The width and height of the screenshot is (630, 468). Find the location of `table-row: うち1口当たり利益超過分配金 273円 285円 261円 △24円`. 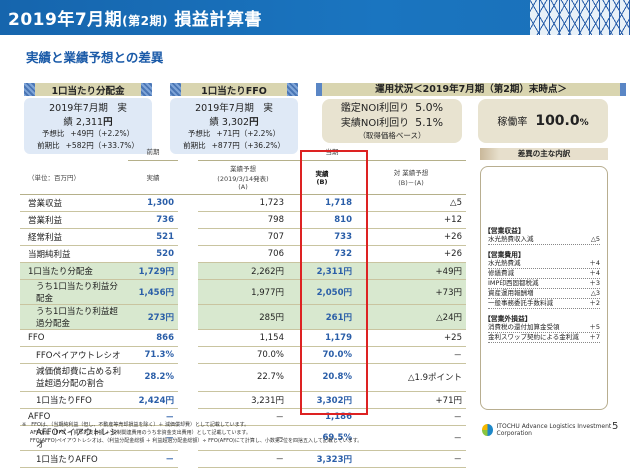

table-row: うち1口当たり利益超過分配金 273円 285円 261円 △24円 is located at coordinates (243, 317).